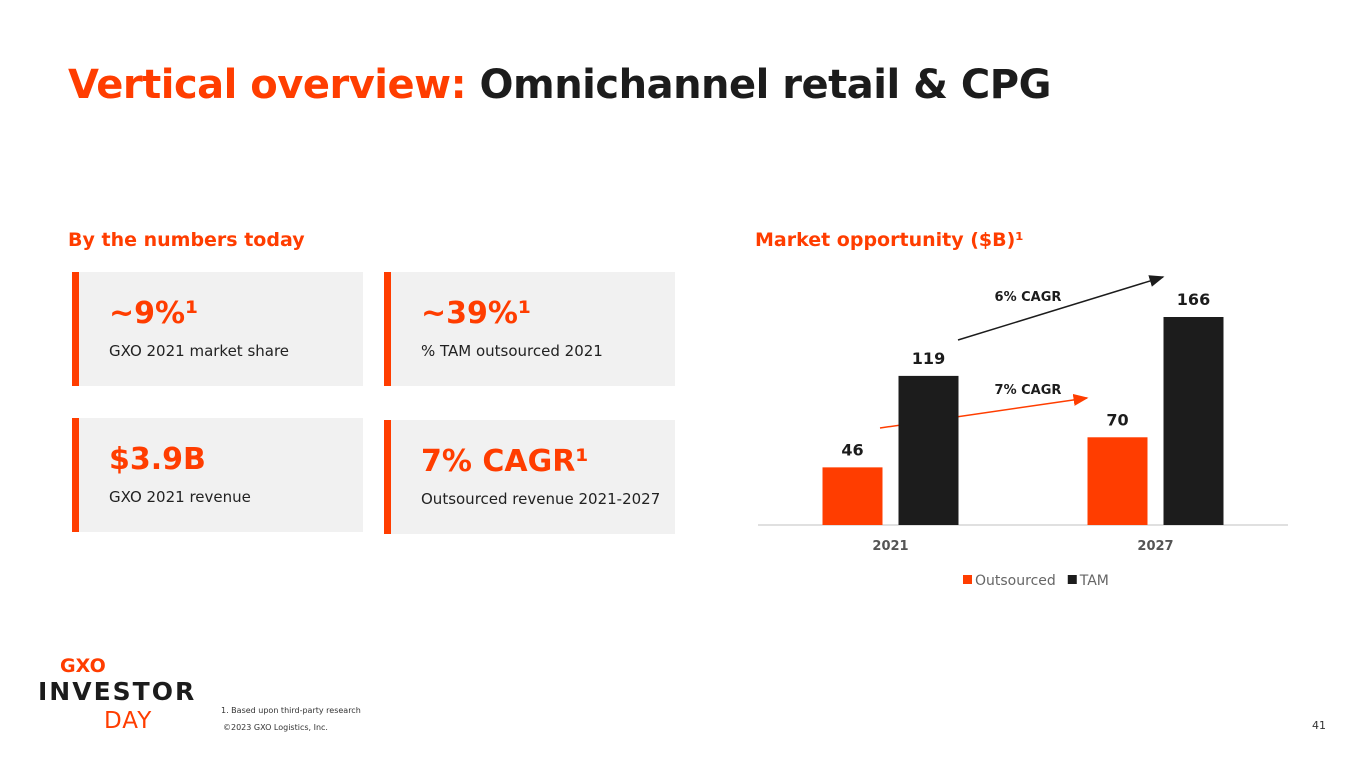 The height and width of the screenshot is (768, 1365). Describe the element at coordinates (1094, 581) in the screenshot. I see `legend-label: TAM` at that location.